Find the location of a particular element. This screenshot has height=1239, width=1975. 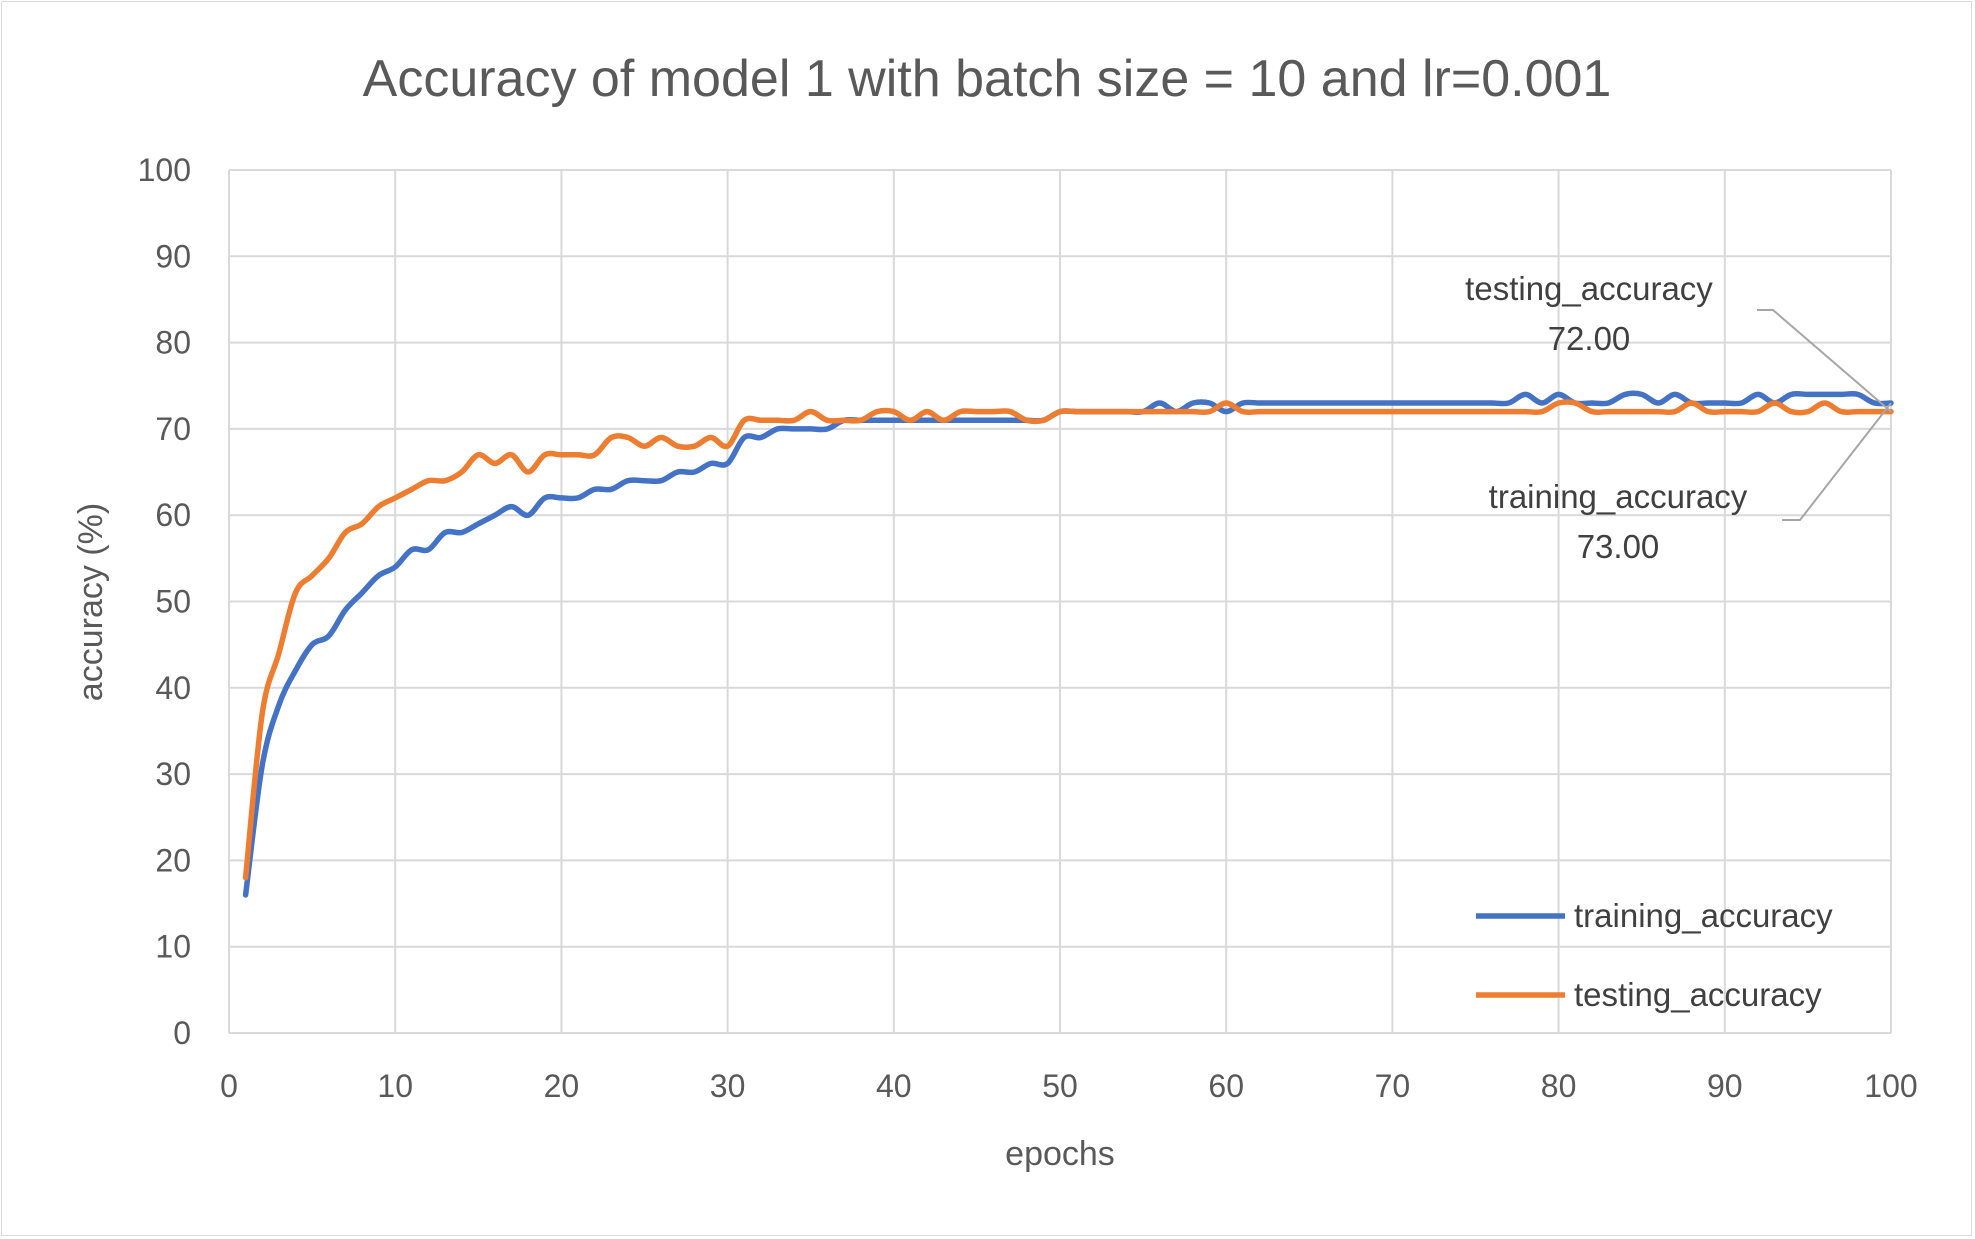

x-tick-label: 70 is located at coordinates (1393, 1086).